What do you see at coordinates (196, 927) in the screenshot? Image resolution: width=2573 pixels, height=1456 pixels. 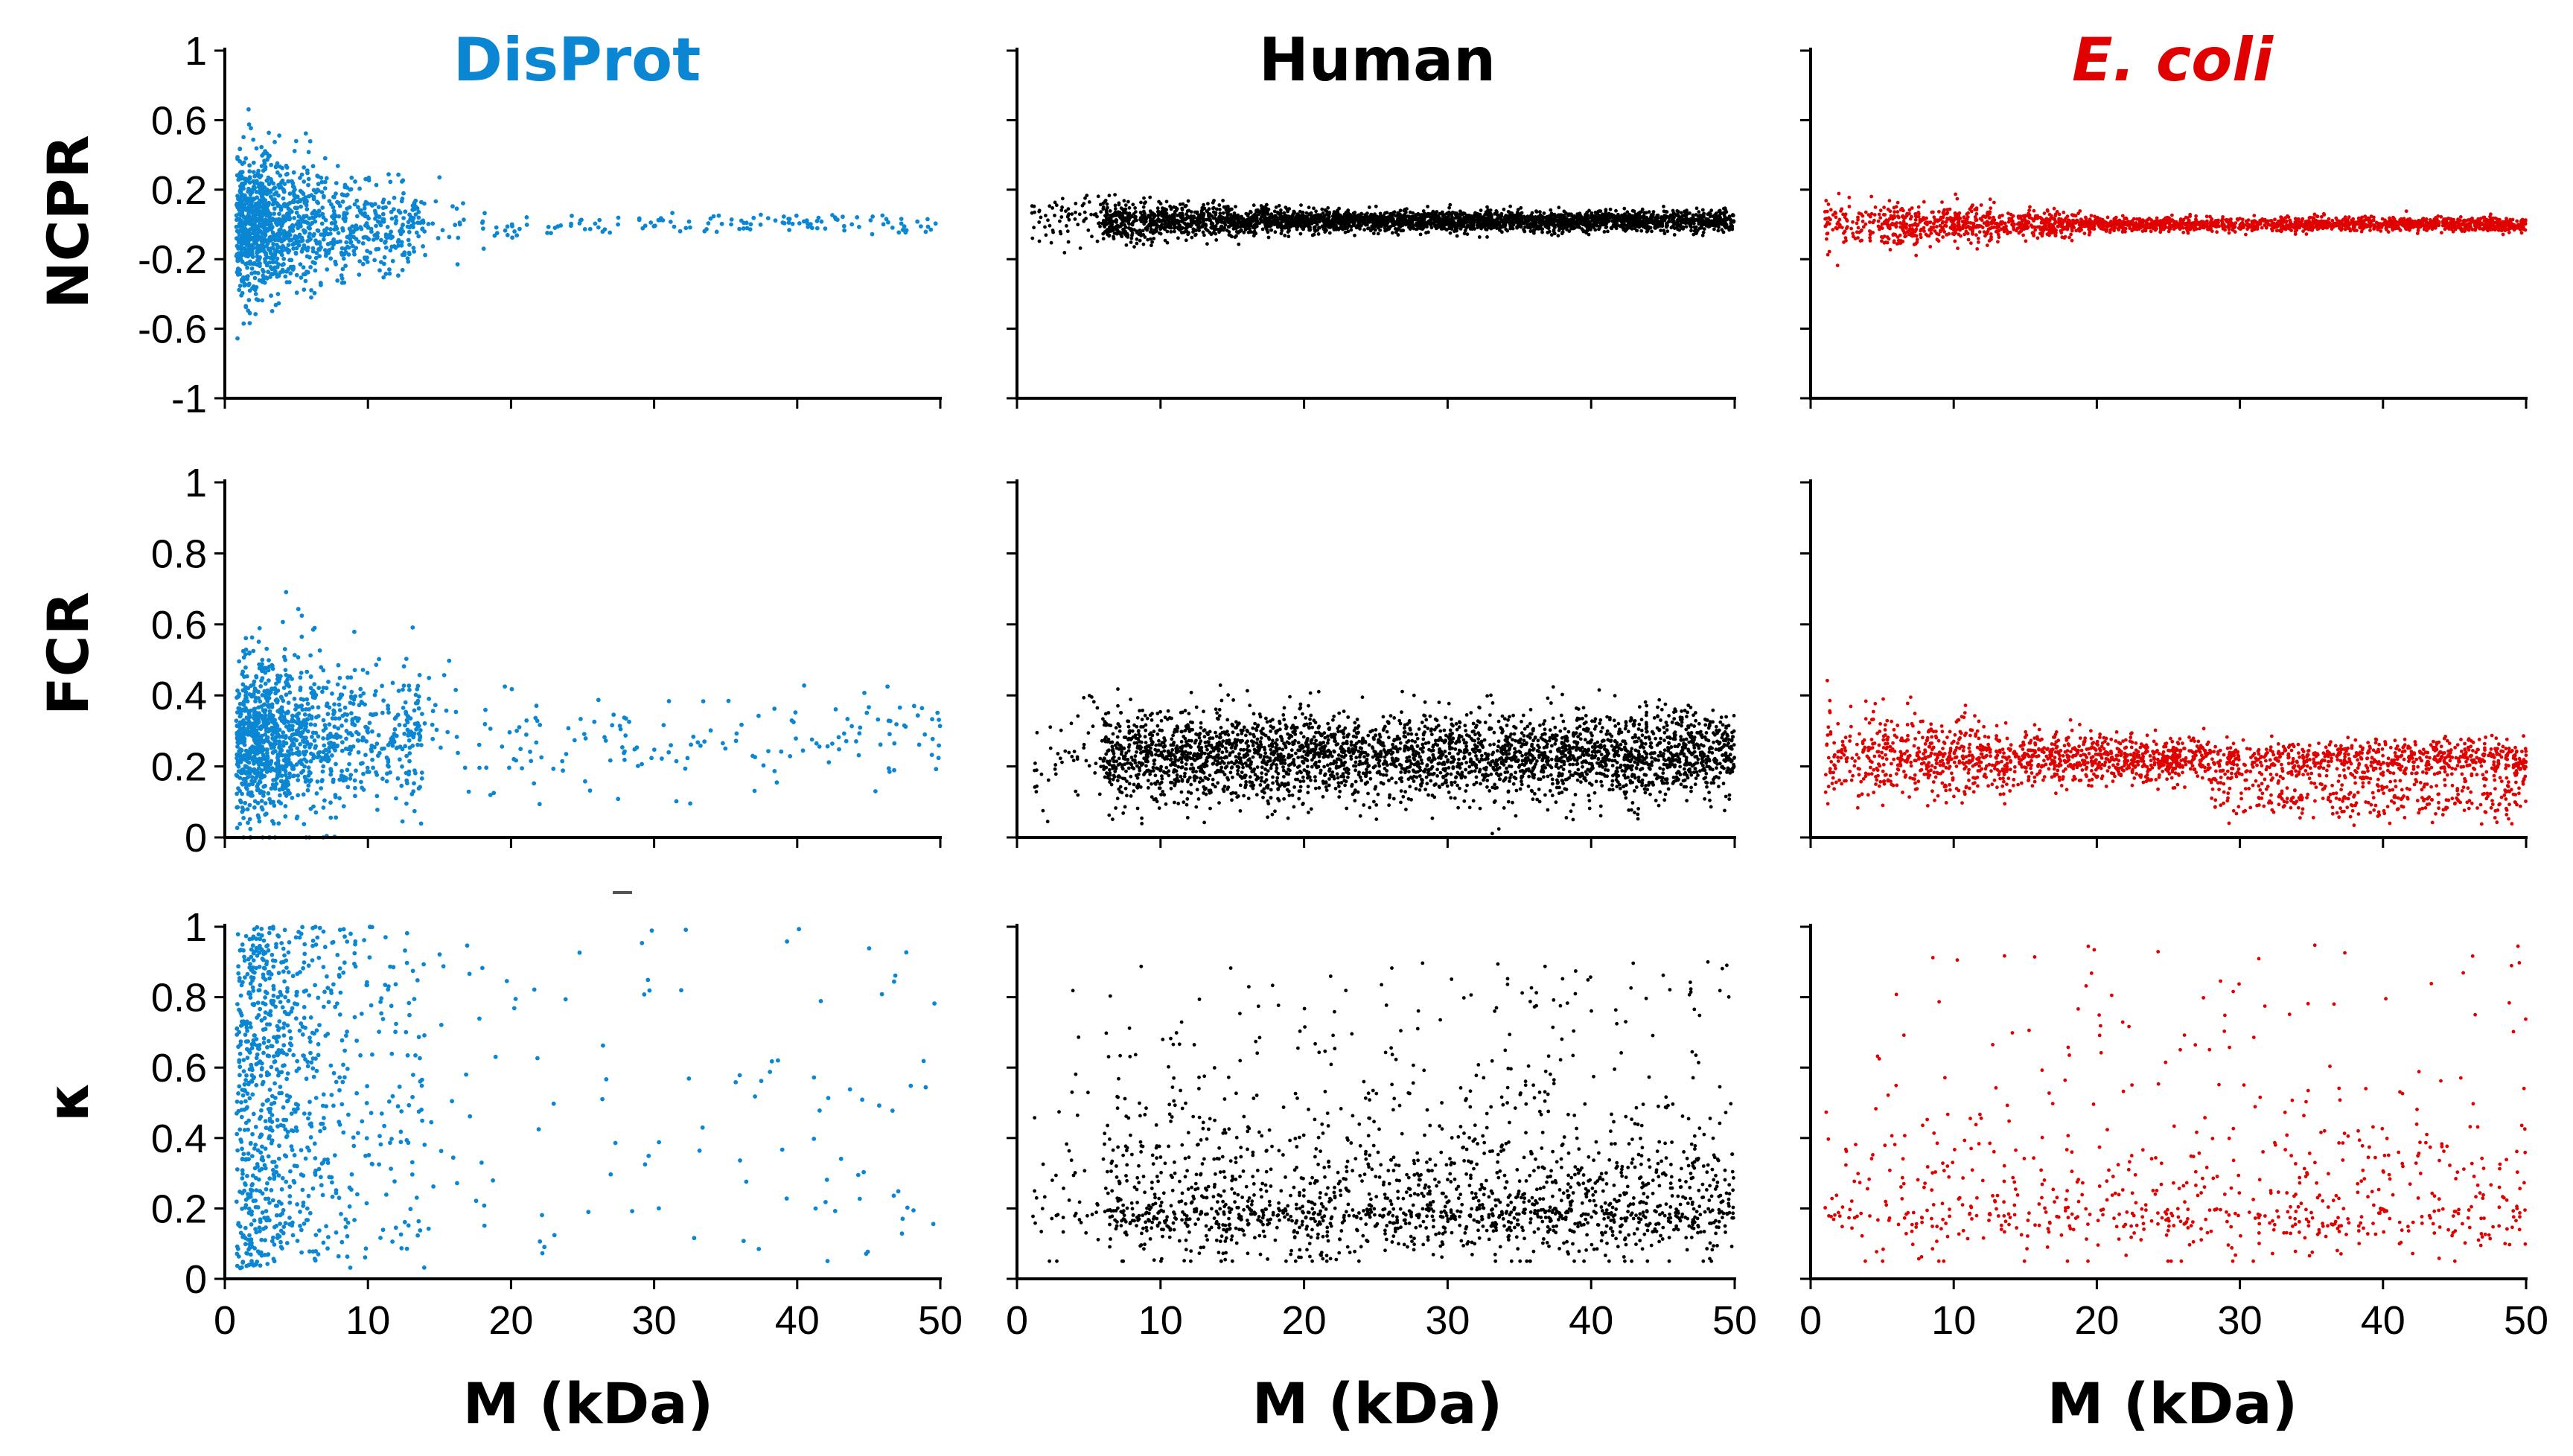 I see `y-tick-label: 1` at bounding box center [196, 927].